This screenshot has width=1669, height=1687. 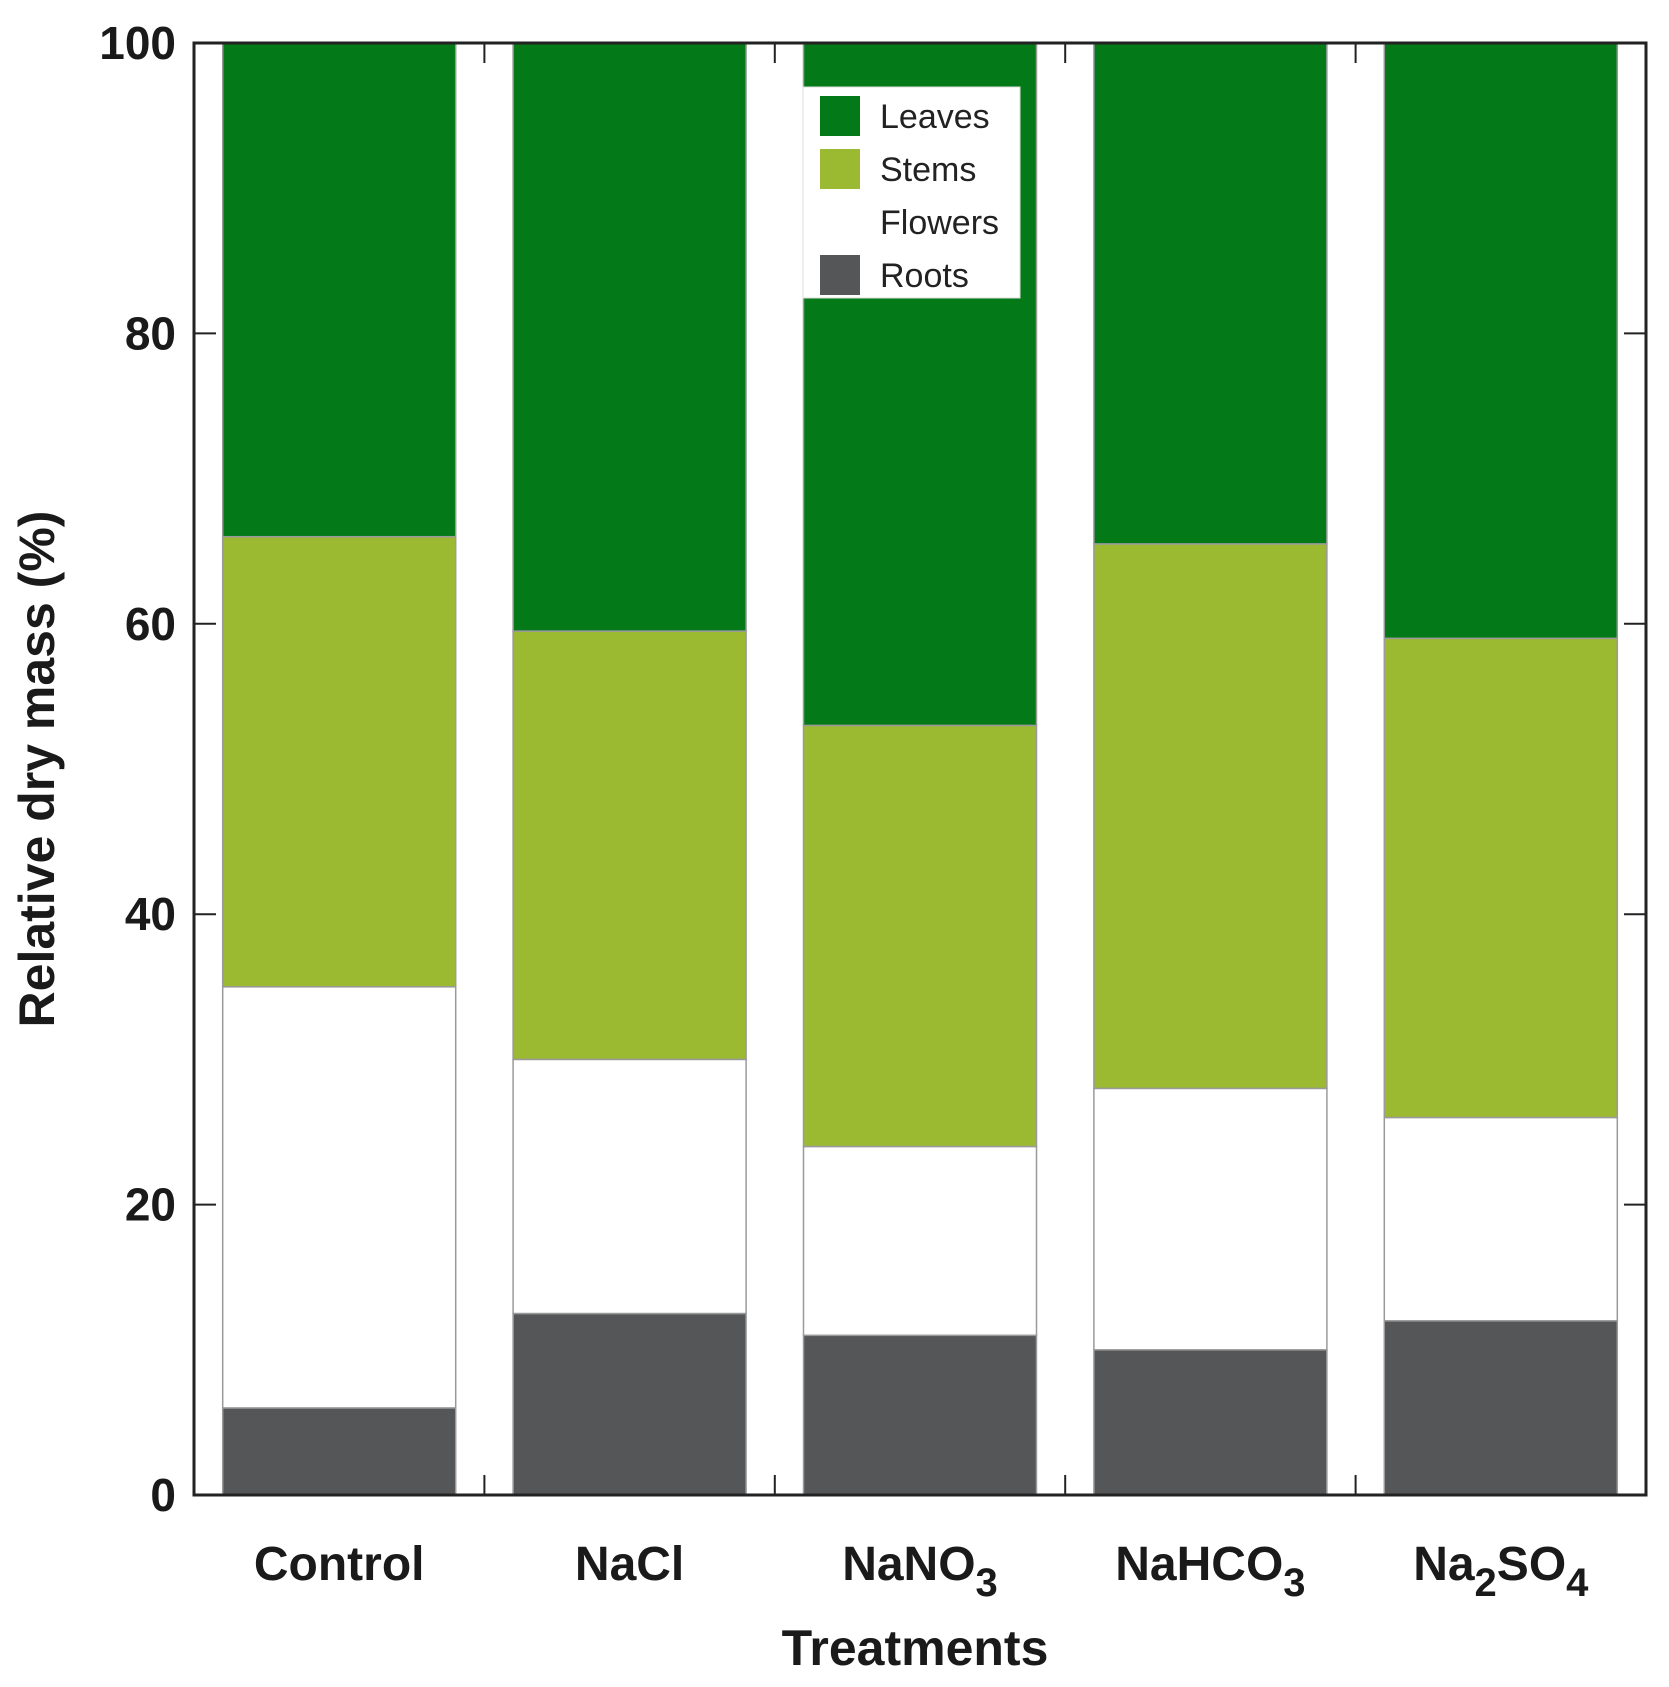 What do you see at coordinates (928, 170) in the screenshot?
I see `legend-label-stems: Stems` at bounding box center [928, 170].